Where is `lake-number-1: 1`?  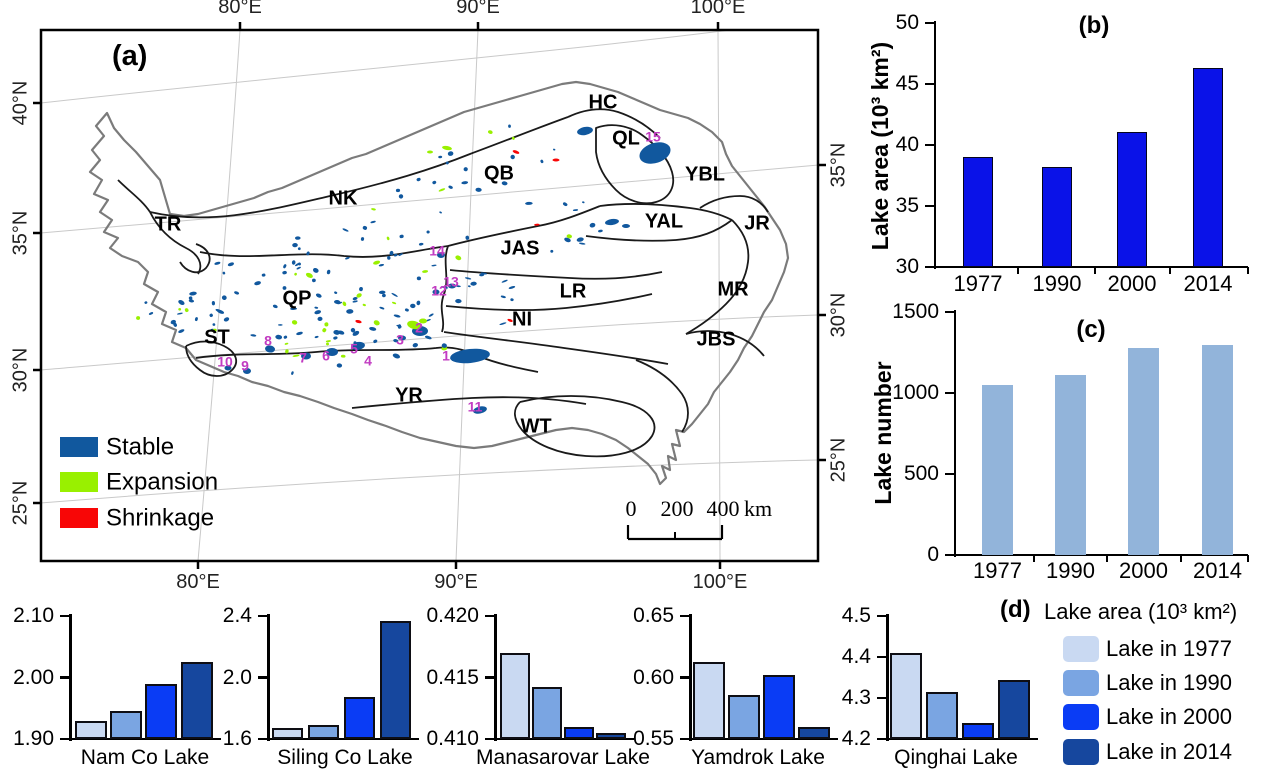
lake-number-1: 1 is located at coordinates (446, 356).